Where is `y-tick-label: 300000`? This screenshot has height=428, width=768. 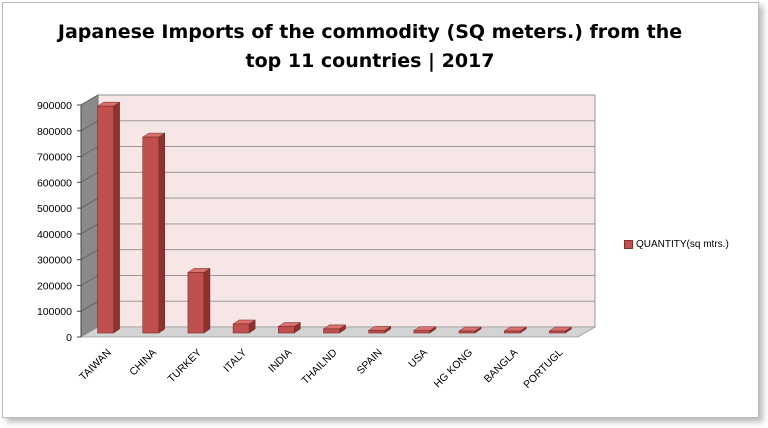 y-tick-label: 300000 is located at coordinates (54, 261).